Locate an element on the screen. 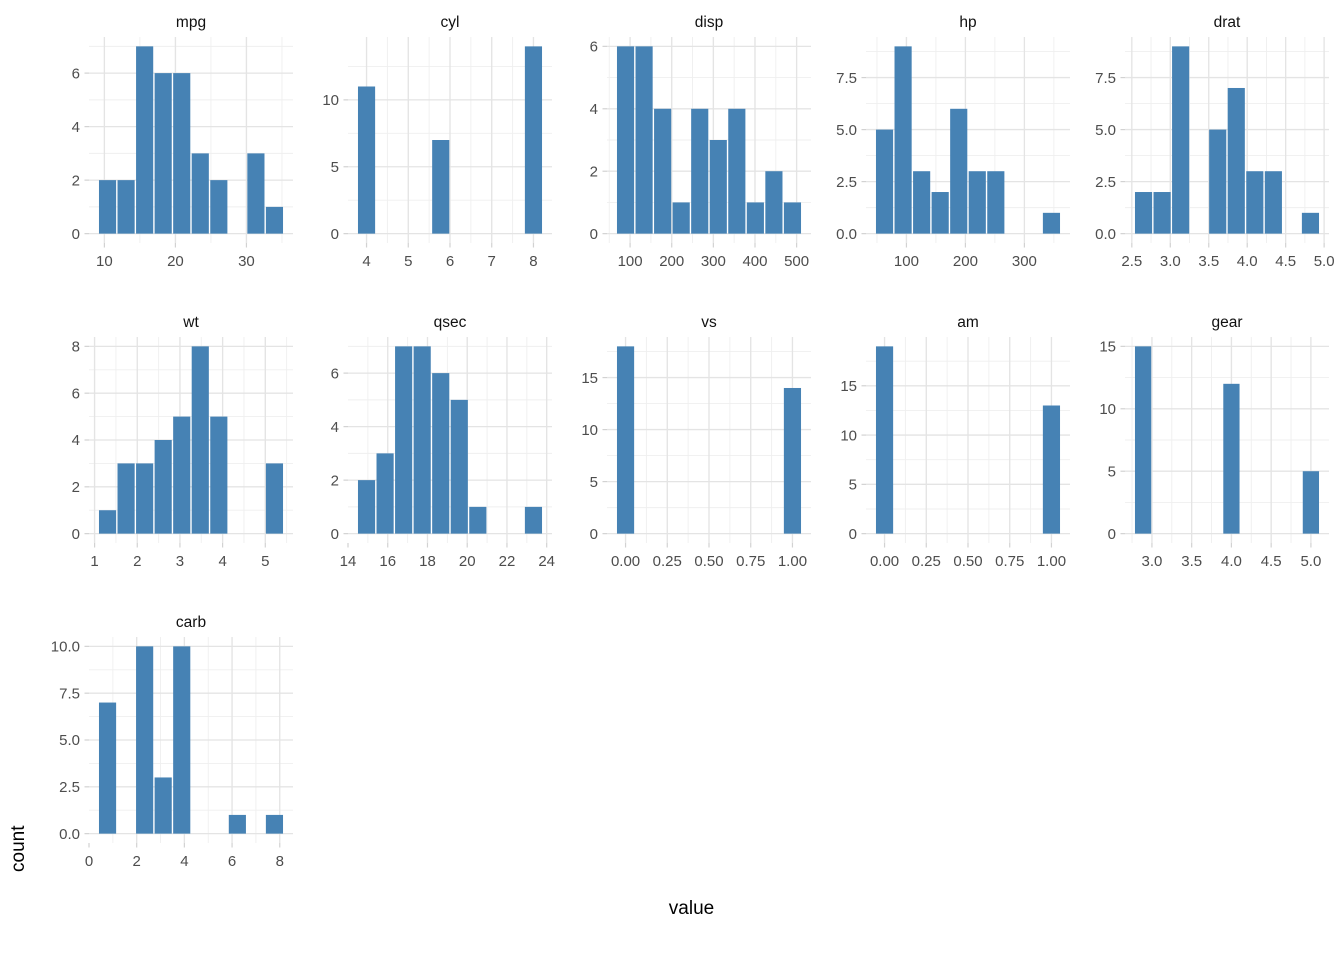  facet-title: hp is located at coordinates (967, 22).